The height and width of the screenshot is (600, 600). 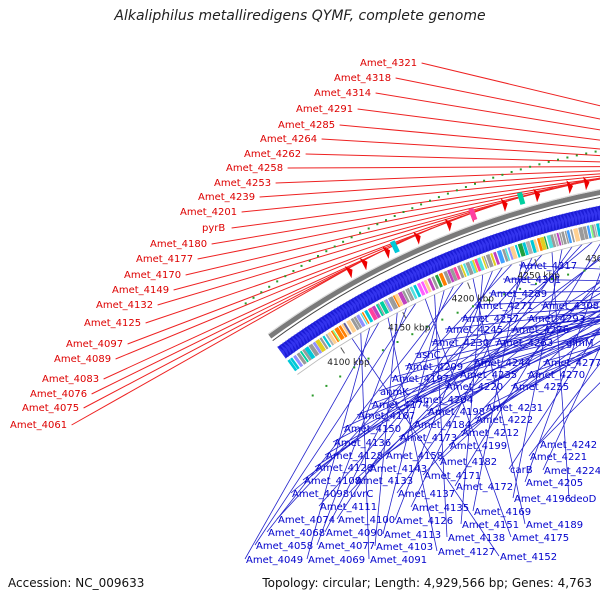 What do you see at coordinates (580, 343) in the screenshot?
I see `gene-label: glmM` at bounding box center [580, 343].